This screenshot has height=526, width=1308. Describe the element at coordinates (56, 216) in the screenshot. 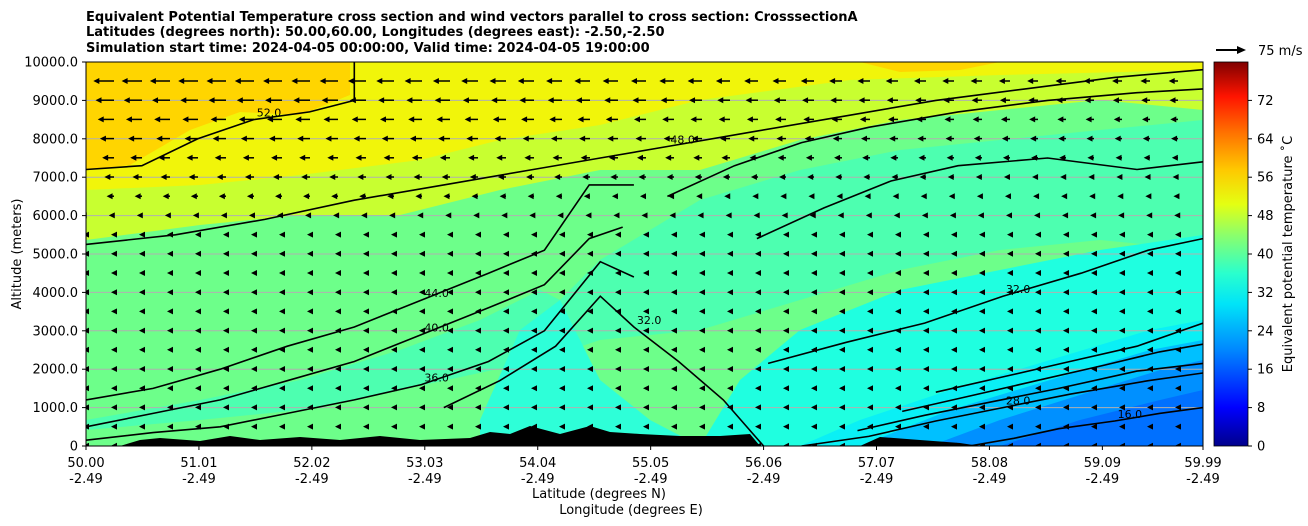

I see `y-tick-label: 6000.0` at that location.